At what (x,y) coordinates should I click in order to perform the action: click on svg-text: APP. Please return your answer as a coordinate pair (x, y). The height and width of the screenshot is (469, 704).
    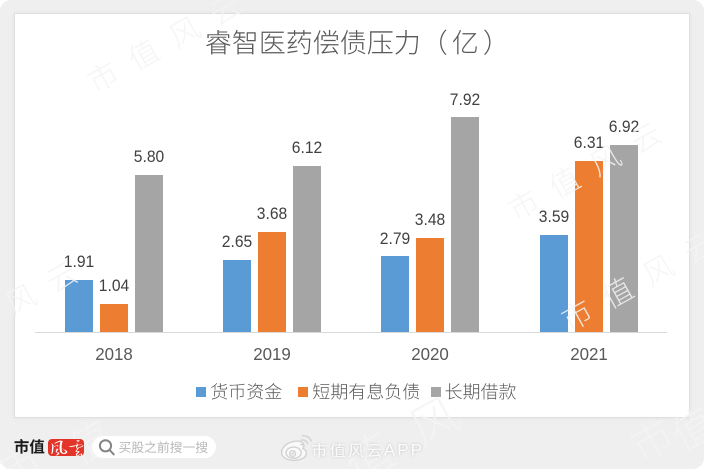
    Looking at the image, I should click on (404, 449).